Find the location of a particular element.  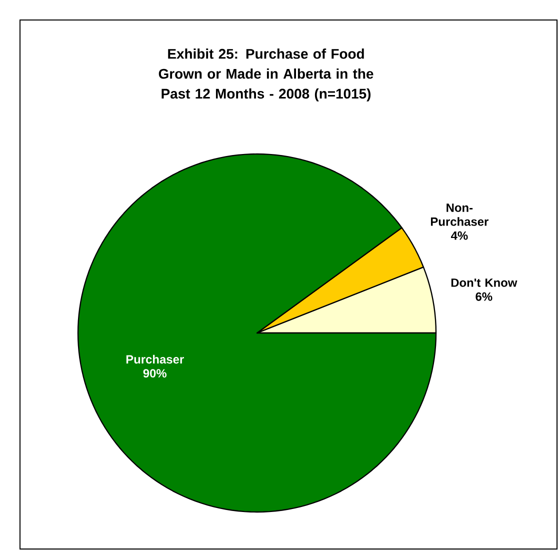

slice-label: Don't Know is located at coordinates (484, 282).